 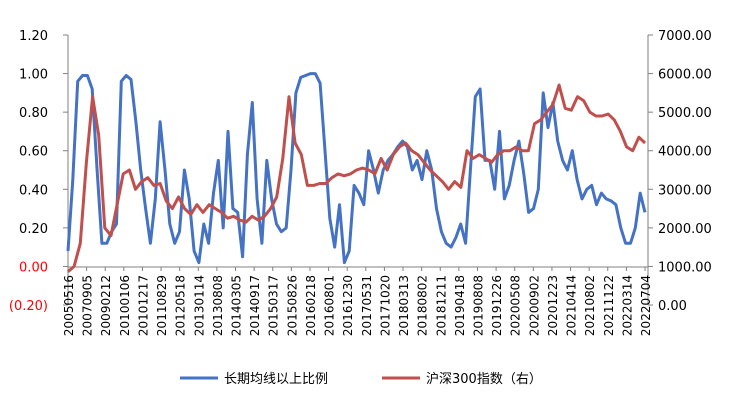 I want to click on right-tick-label: 2000.00, so click(x=685, y=229).